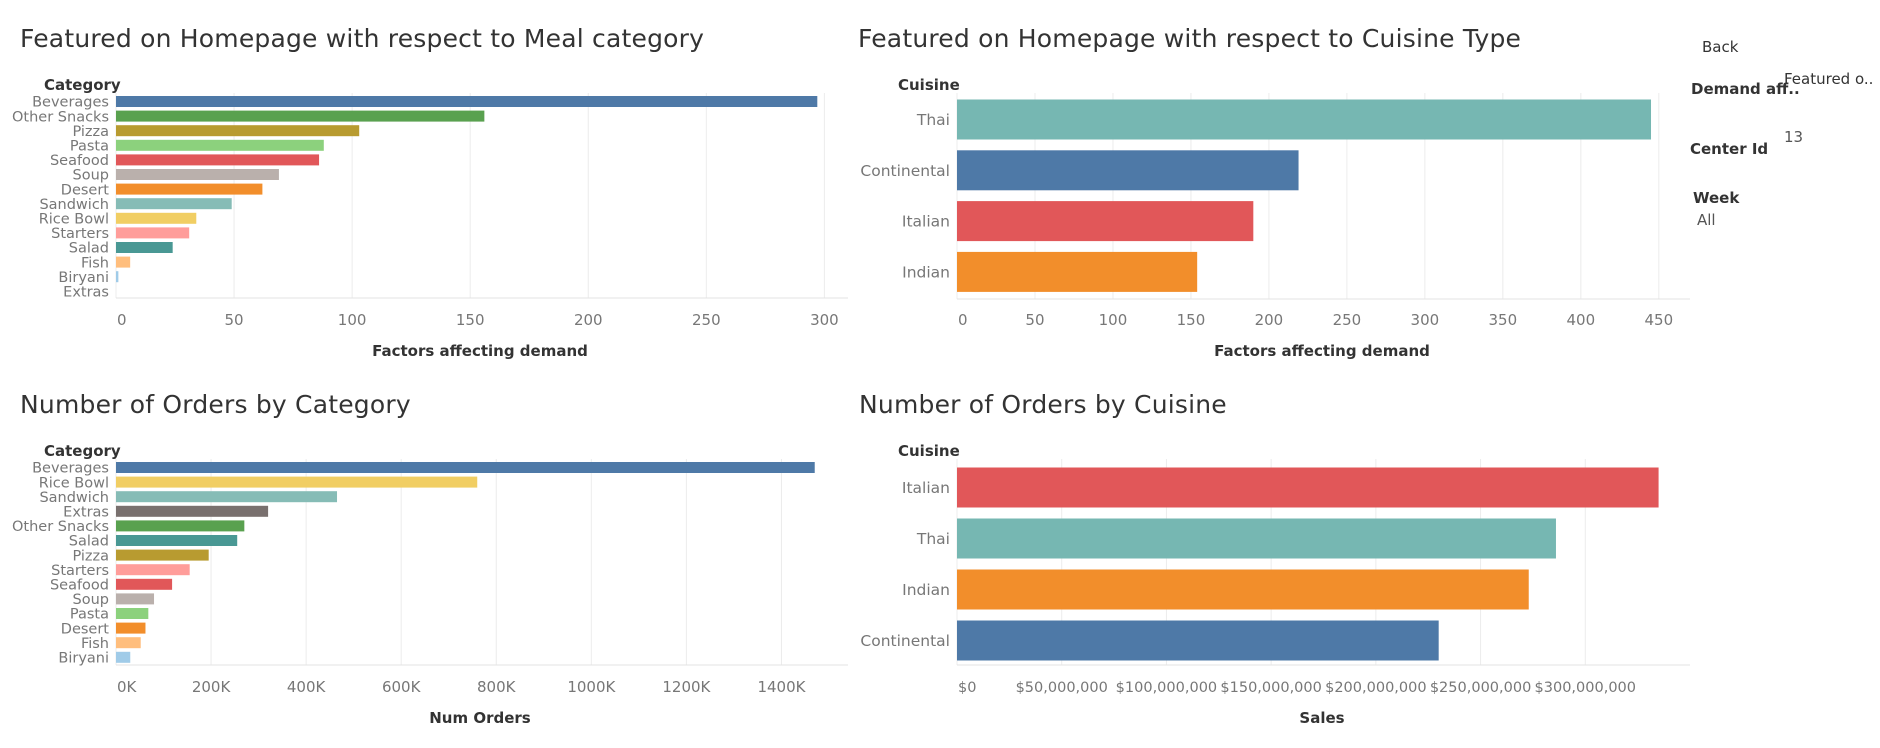  I want to click on x-tick-label: $200,000,000, so click(1375, 688).